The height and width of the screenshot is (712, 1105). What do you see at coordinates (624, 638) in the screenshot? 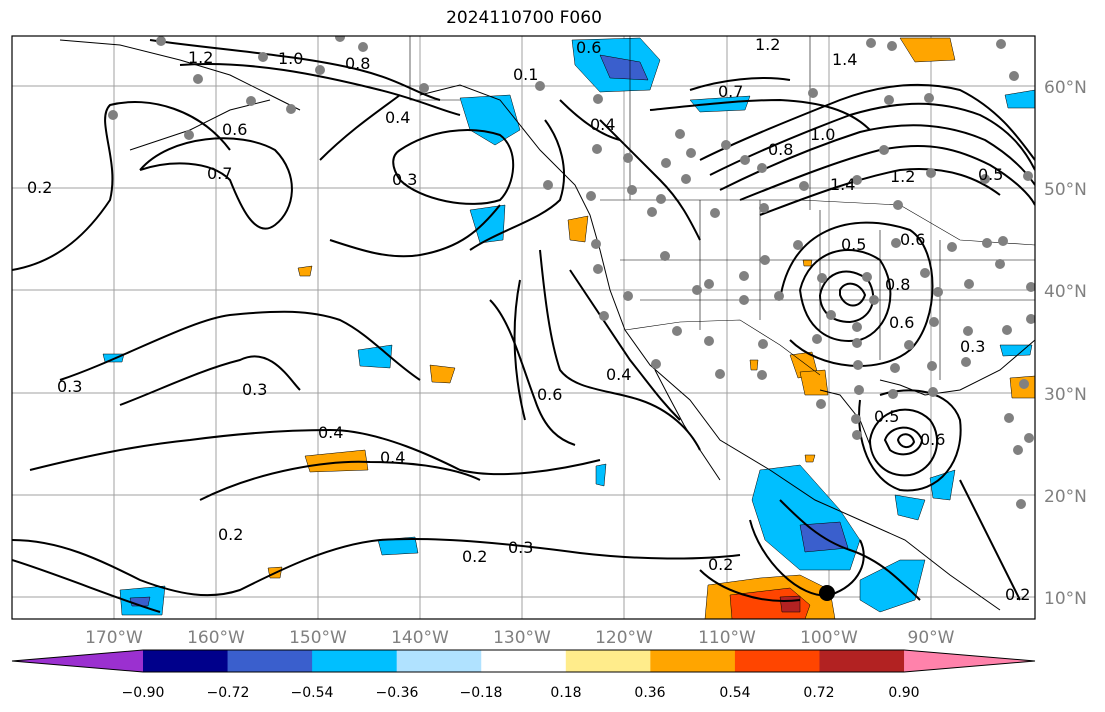
I see `lon-label: 120°W` at bounding box center [624, 638].